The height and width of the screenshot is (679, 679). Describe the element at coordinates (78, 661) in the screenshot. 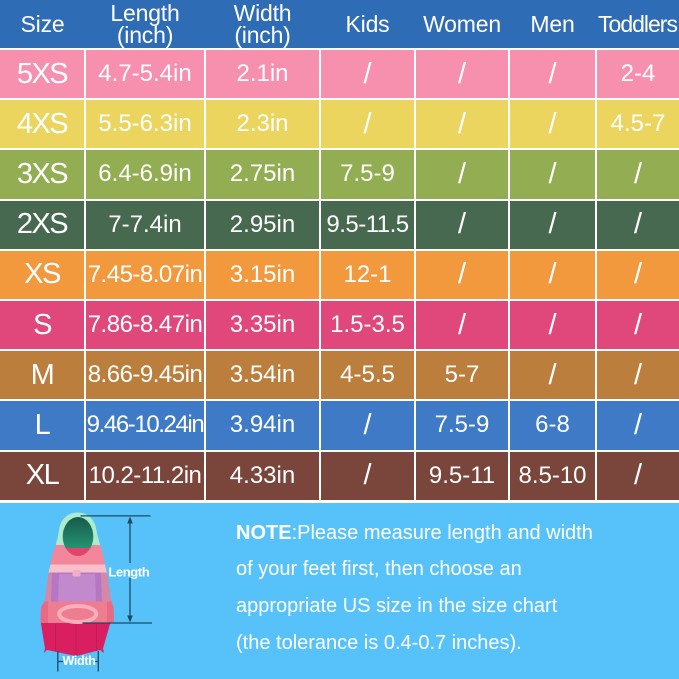

I see `svg-text: Width` at that location.